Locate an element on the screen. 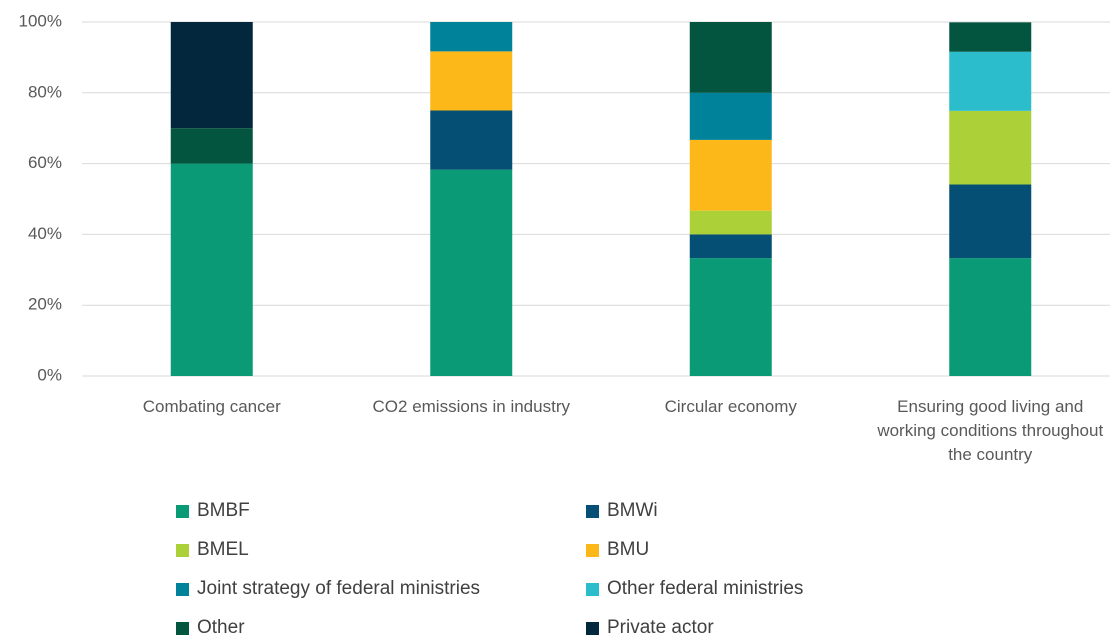 The image size is (1113, 637). y-tick-label: 100% is located at coordinates (40, 20).